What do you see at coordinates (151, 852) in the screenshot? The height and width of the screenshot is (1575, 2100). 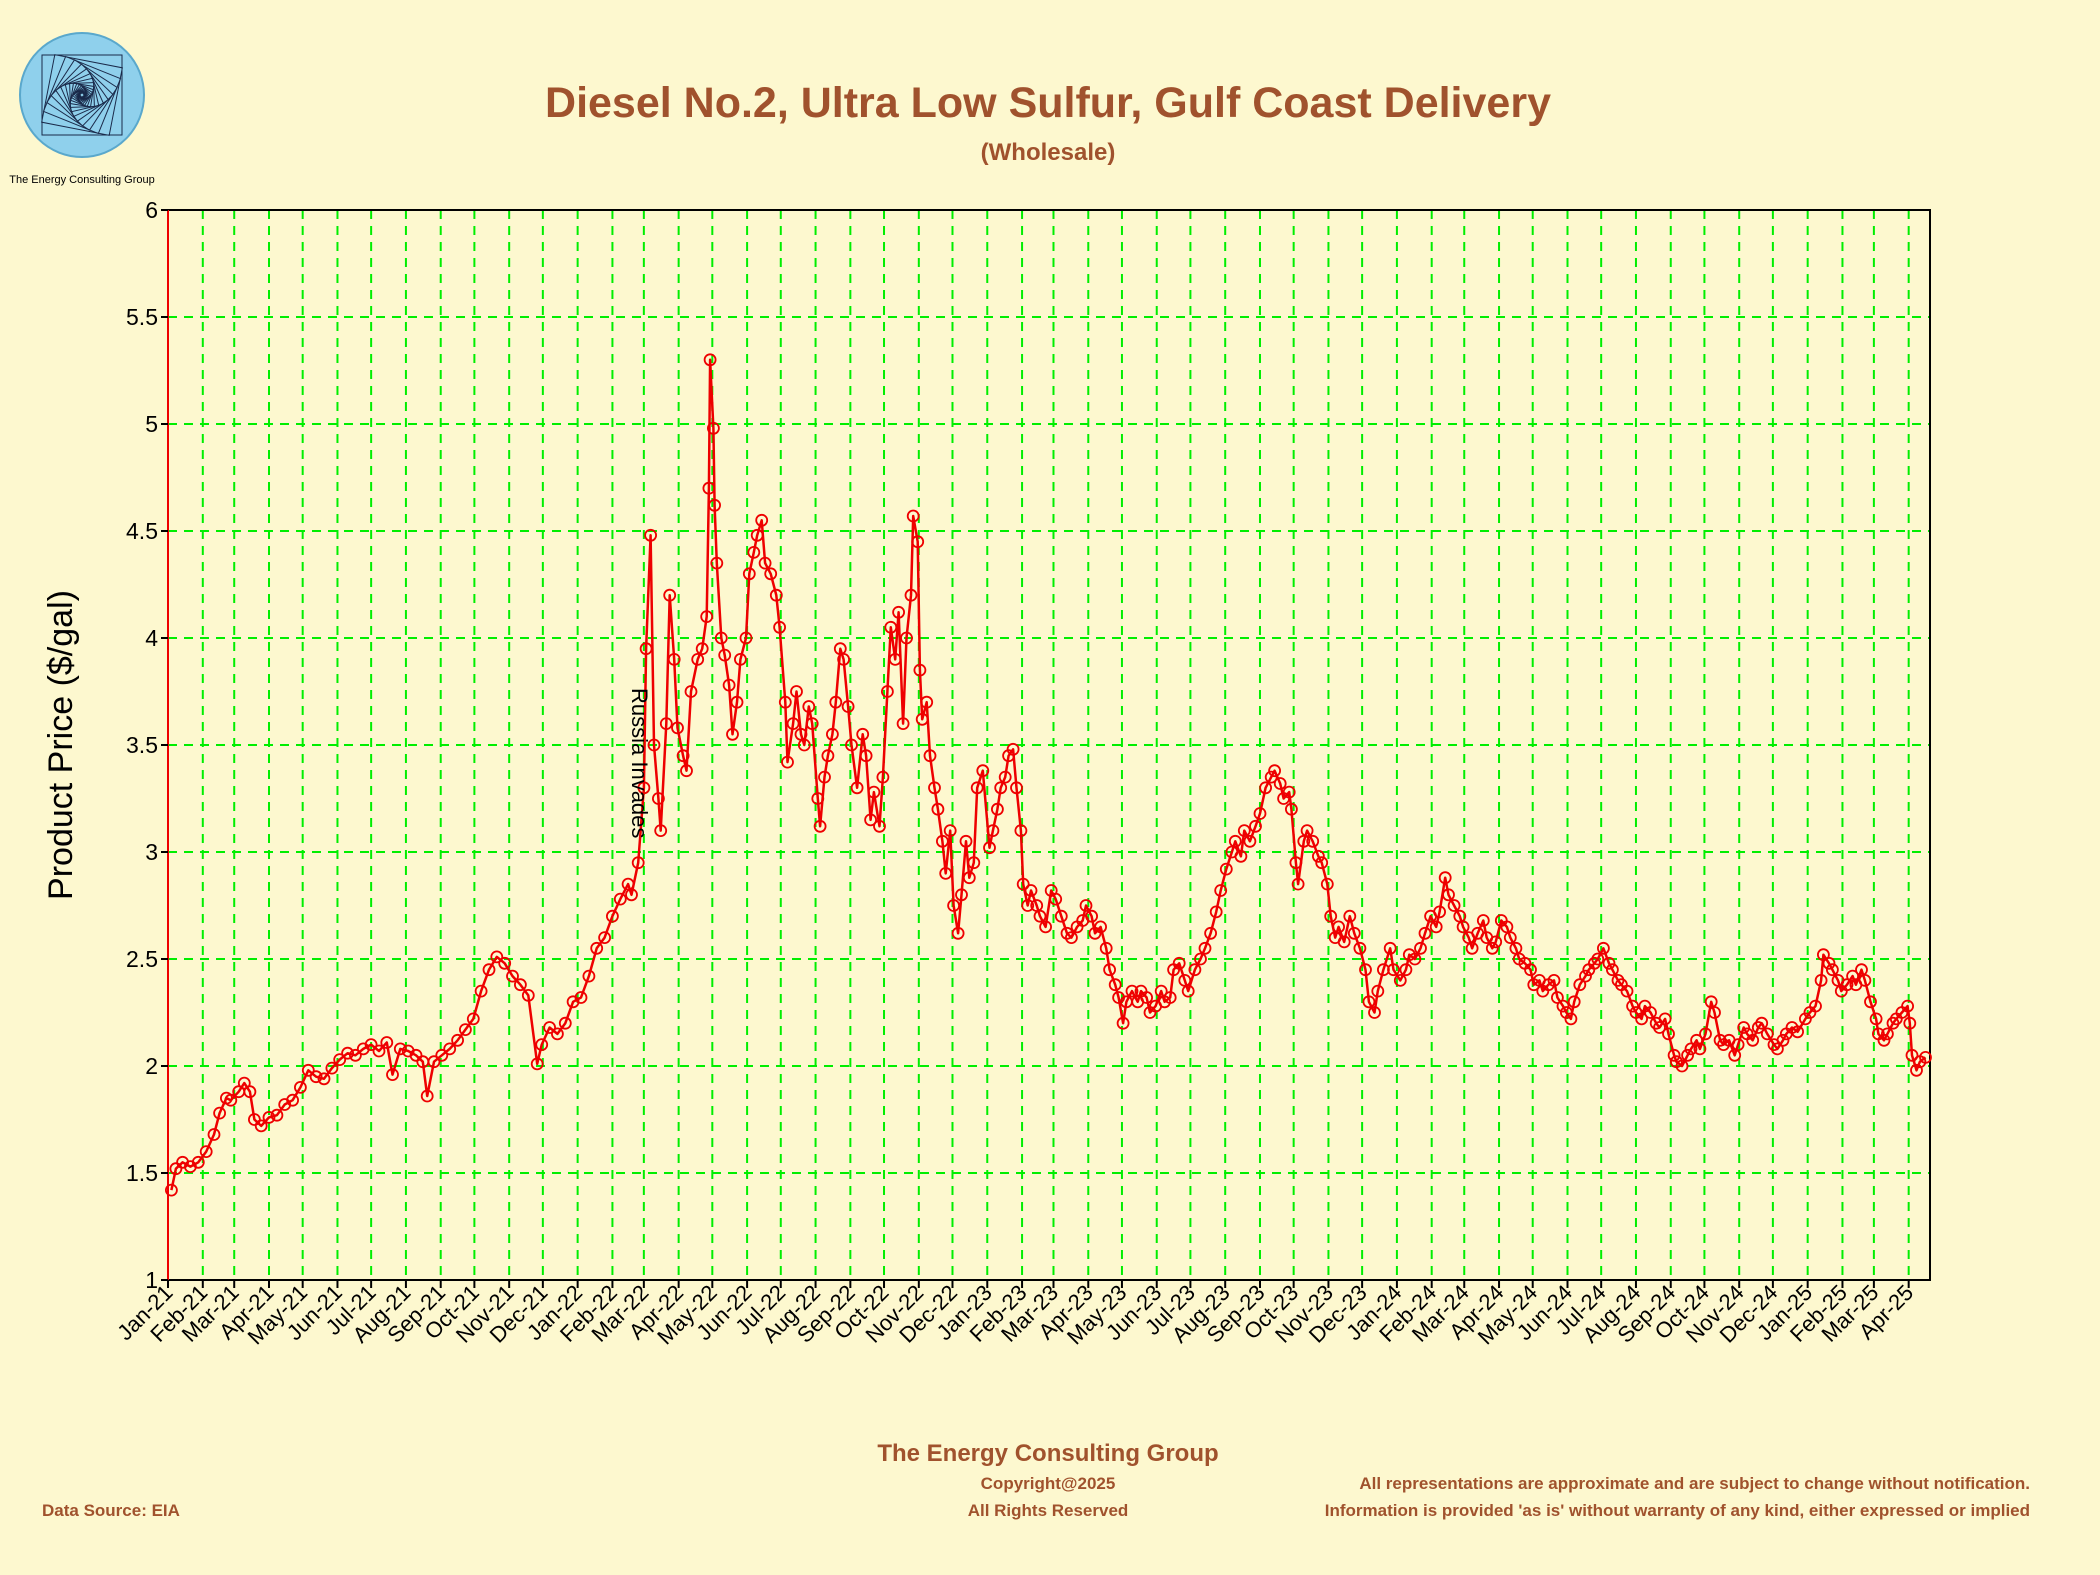 I see `y-tick-label: 3` at bounding box center [151, 852].